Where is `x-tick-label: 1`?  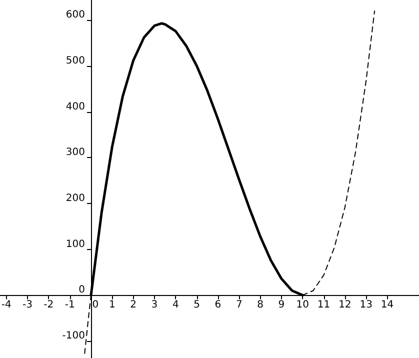 x-tick-label: 1 is located at coordinates (112, 305).